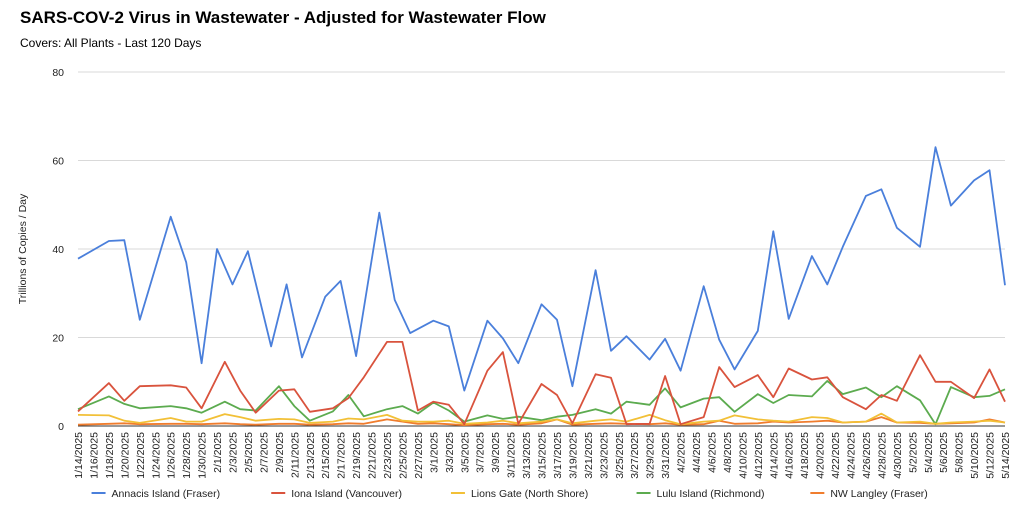 The image size is (1024, 512). I want to click on x-tick-label: 5/2/2025, so click(913, 452).